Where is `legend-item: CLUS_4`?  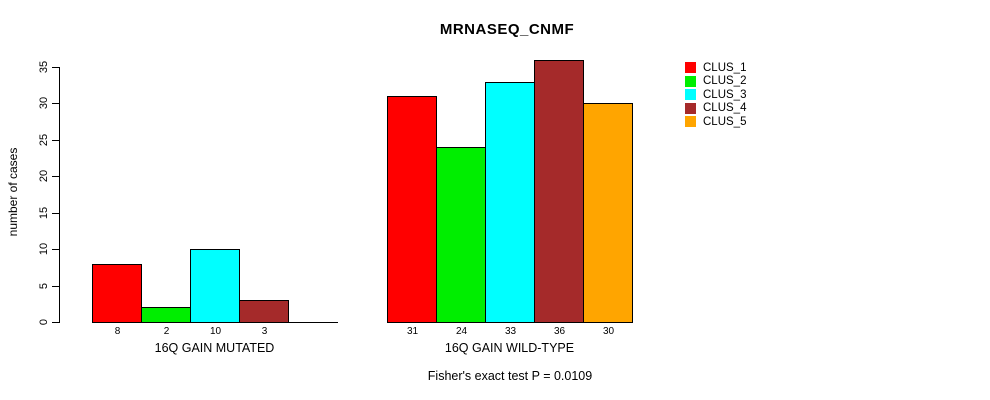 legend-item: CLUS_4 is located at coordinates (715, 109).